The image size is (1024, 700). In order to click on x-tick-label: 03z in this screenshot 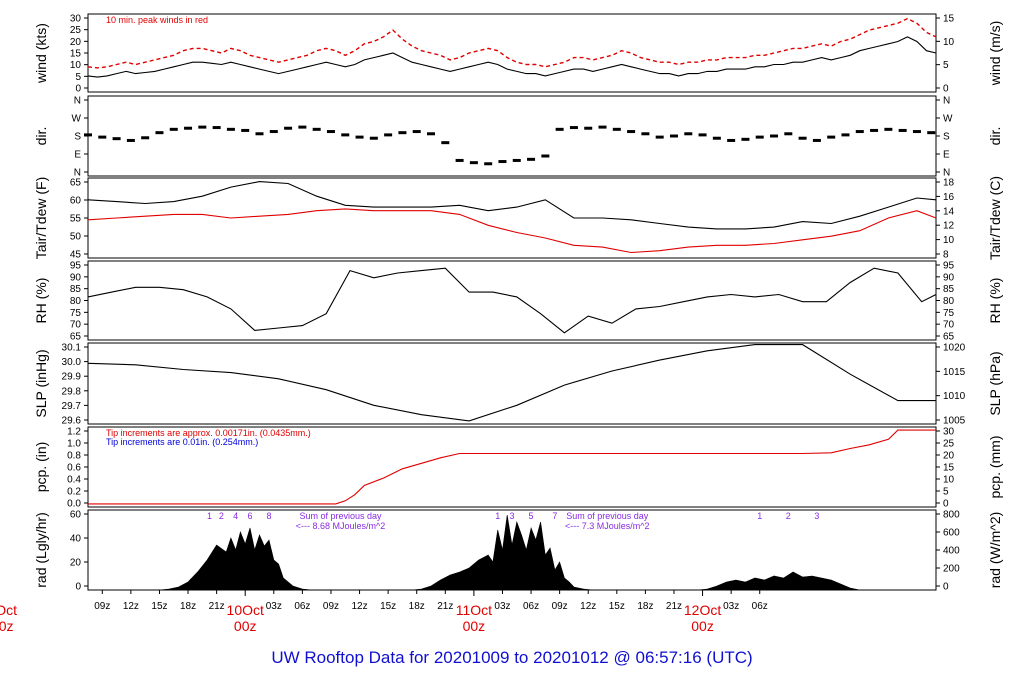, I will do `click(502, 606)`.